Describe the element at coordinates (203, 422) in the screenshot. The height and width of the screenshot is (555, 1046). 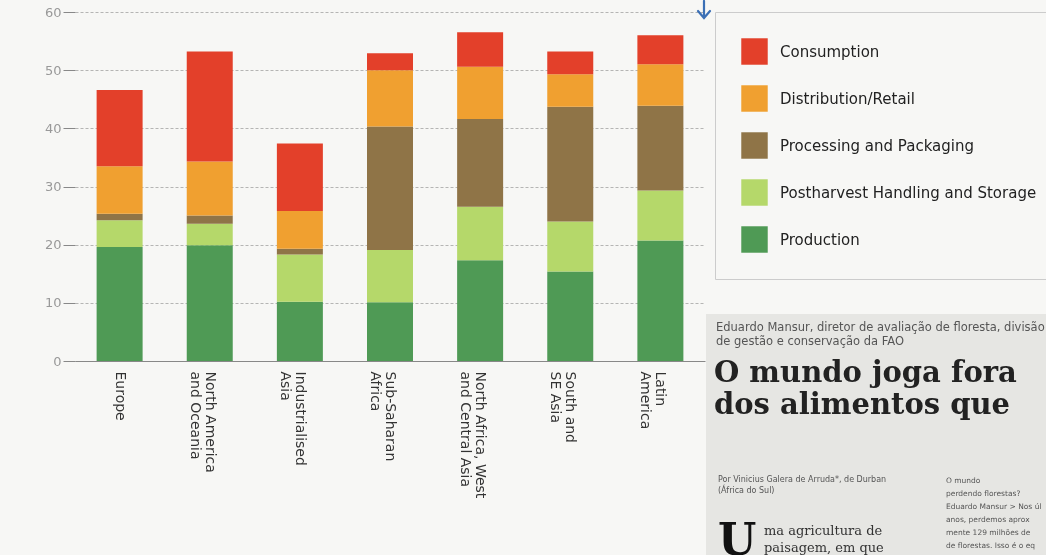
I see `x-tick-label: North America and Oceania` at that location.